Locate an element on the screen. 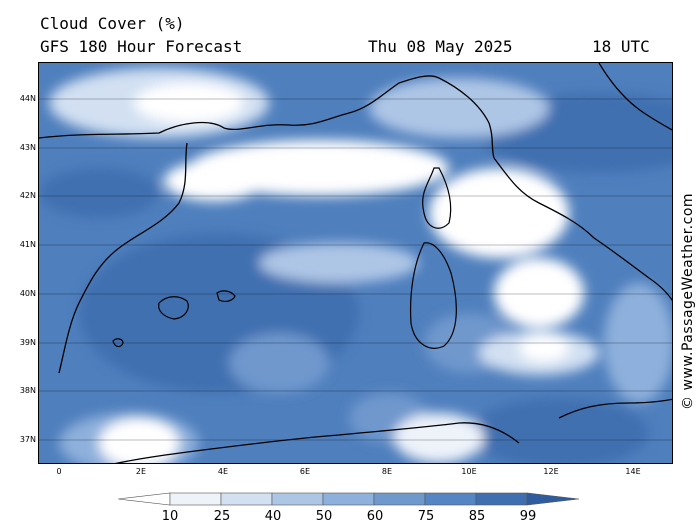 This screenshot has width=700, height=525. legend-label-75: 75 is located at coordinates (426, 516).